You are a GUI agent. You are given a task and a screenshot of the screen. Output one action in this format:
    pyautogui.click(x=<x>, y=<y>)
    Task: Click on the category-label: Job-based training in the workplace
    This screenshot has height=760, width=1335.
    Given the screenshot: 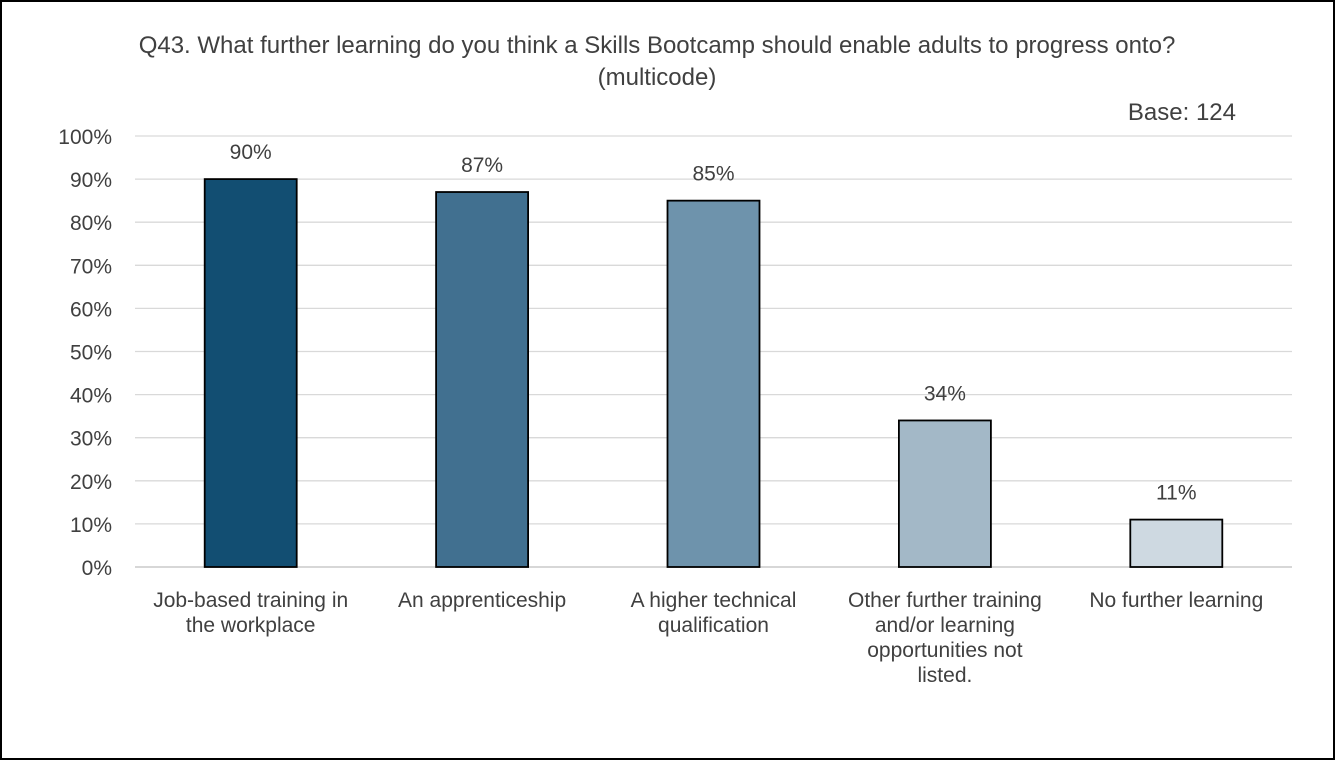 What is the action you would take?
    pyautogui.click(x=250, y=613)
    